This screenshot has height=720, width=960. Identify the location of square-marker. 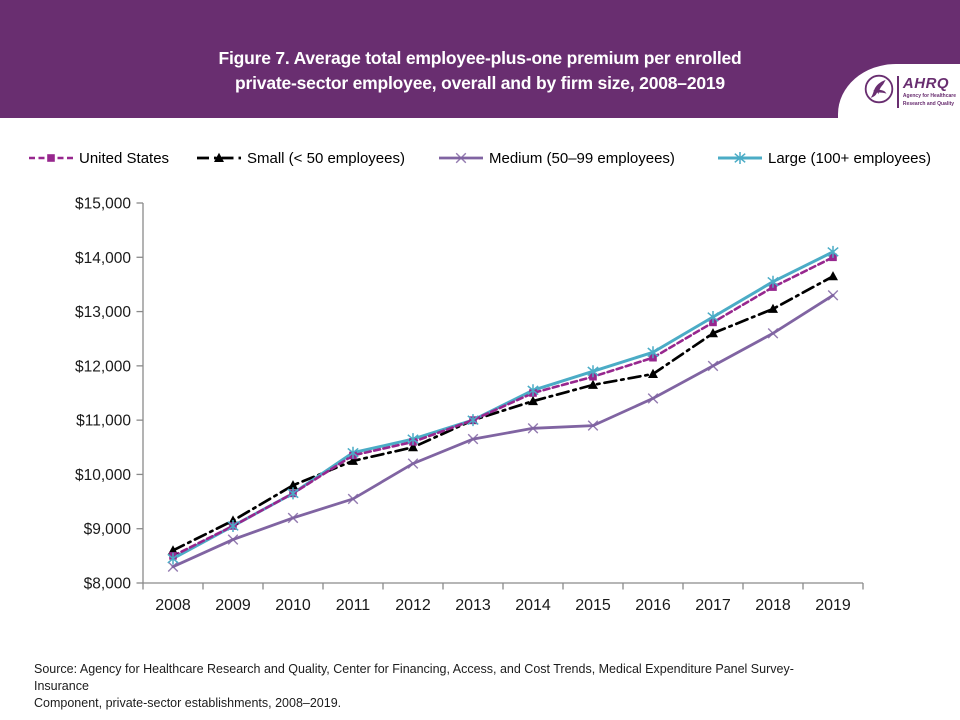
(51, 158).